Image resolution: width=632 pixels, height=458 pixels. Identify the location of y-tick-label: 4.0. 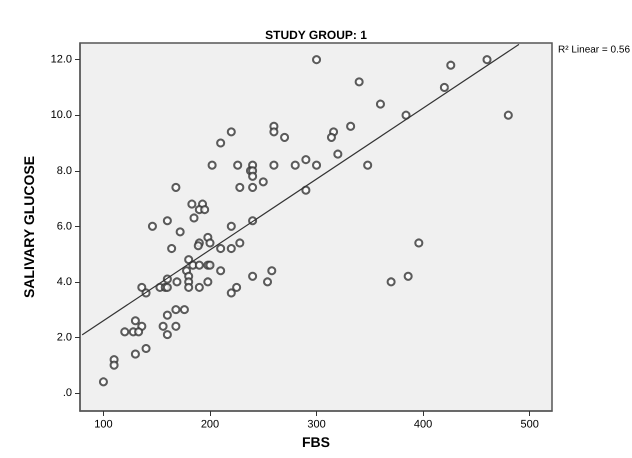
(64, 282).